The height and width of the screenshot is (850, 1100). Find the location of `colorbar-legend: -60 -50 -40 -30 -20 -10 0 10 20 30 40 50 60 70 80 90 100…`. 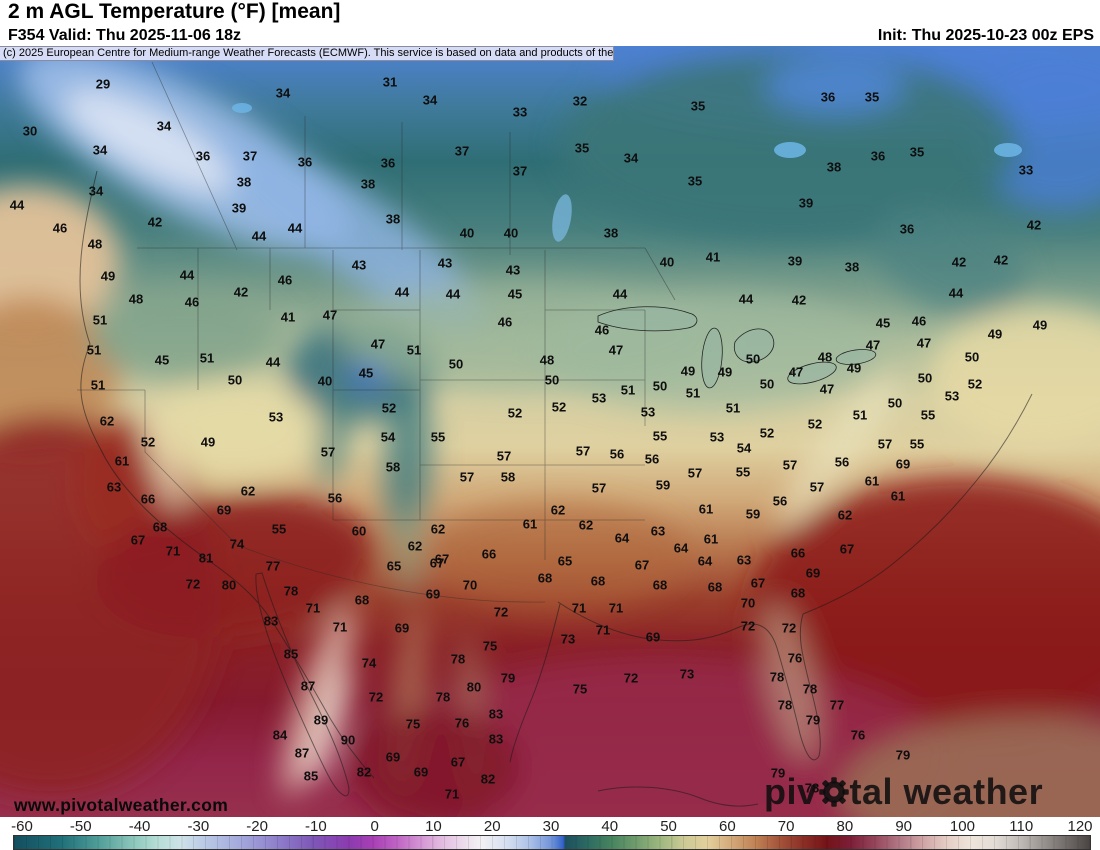

colorbar-legend: -60 -50 -40 -30 -20 -10 0 10 20 30 40 50 60 70 80 90 100… is located at coordinates (550, 833).